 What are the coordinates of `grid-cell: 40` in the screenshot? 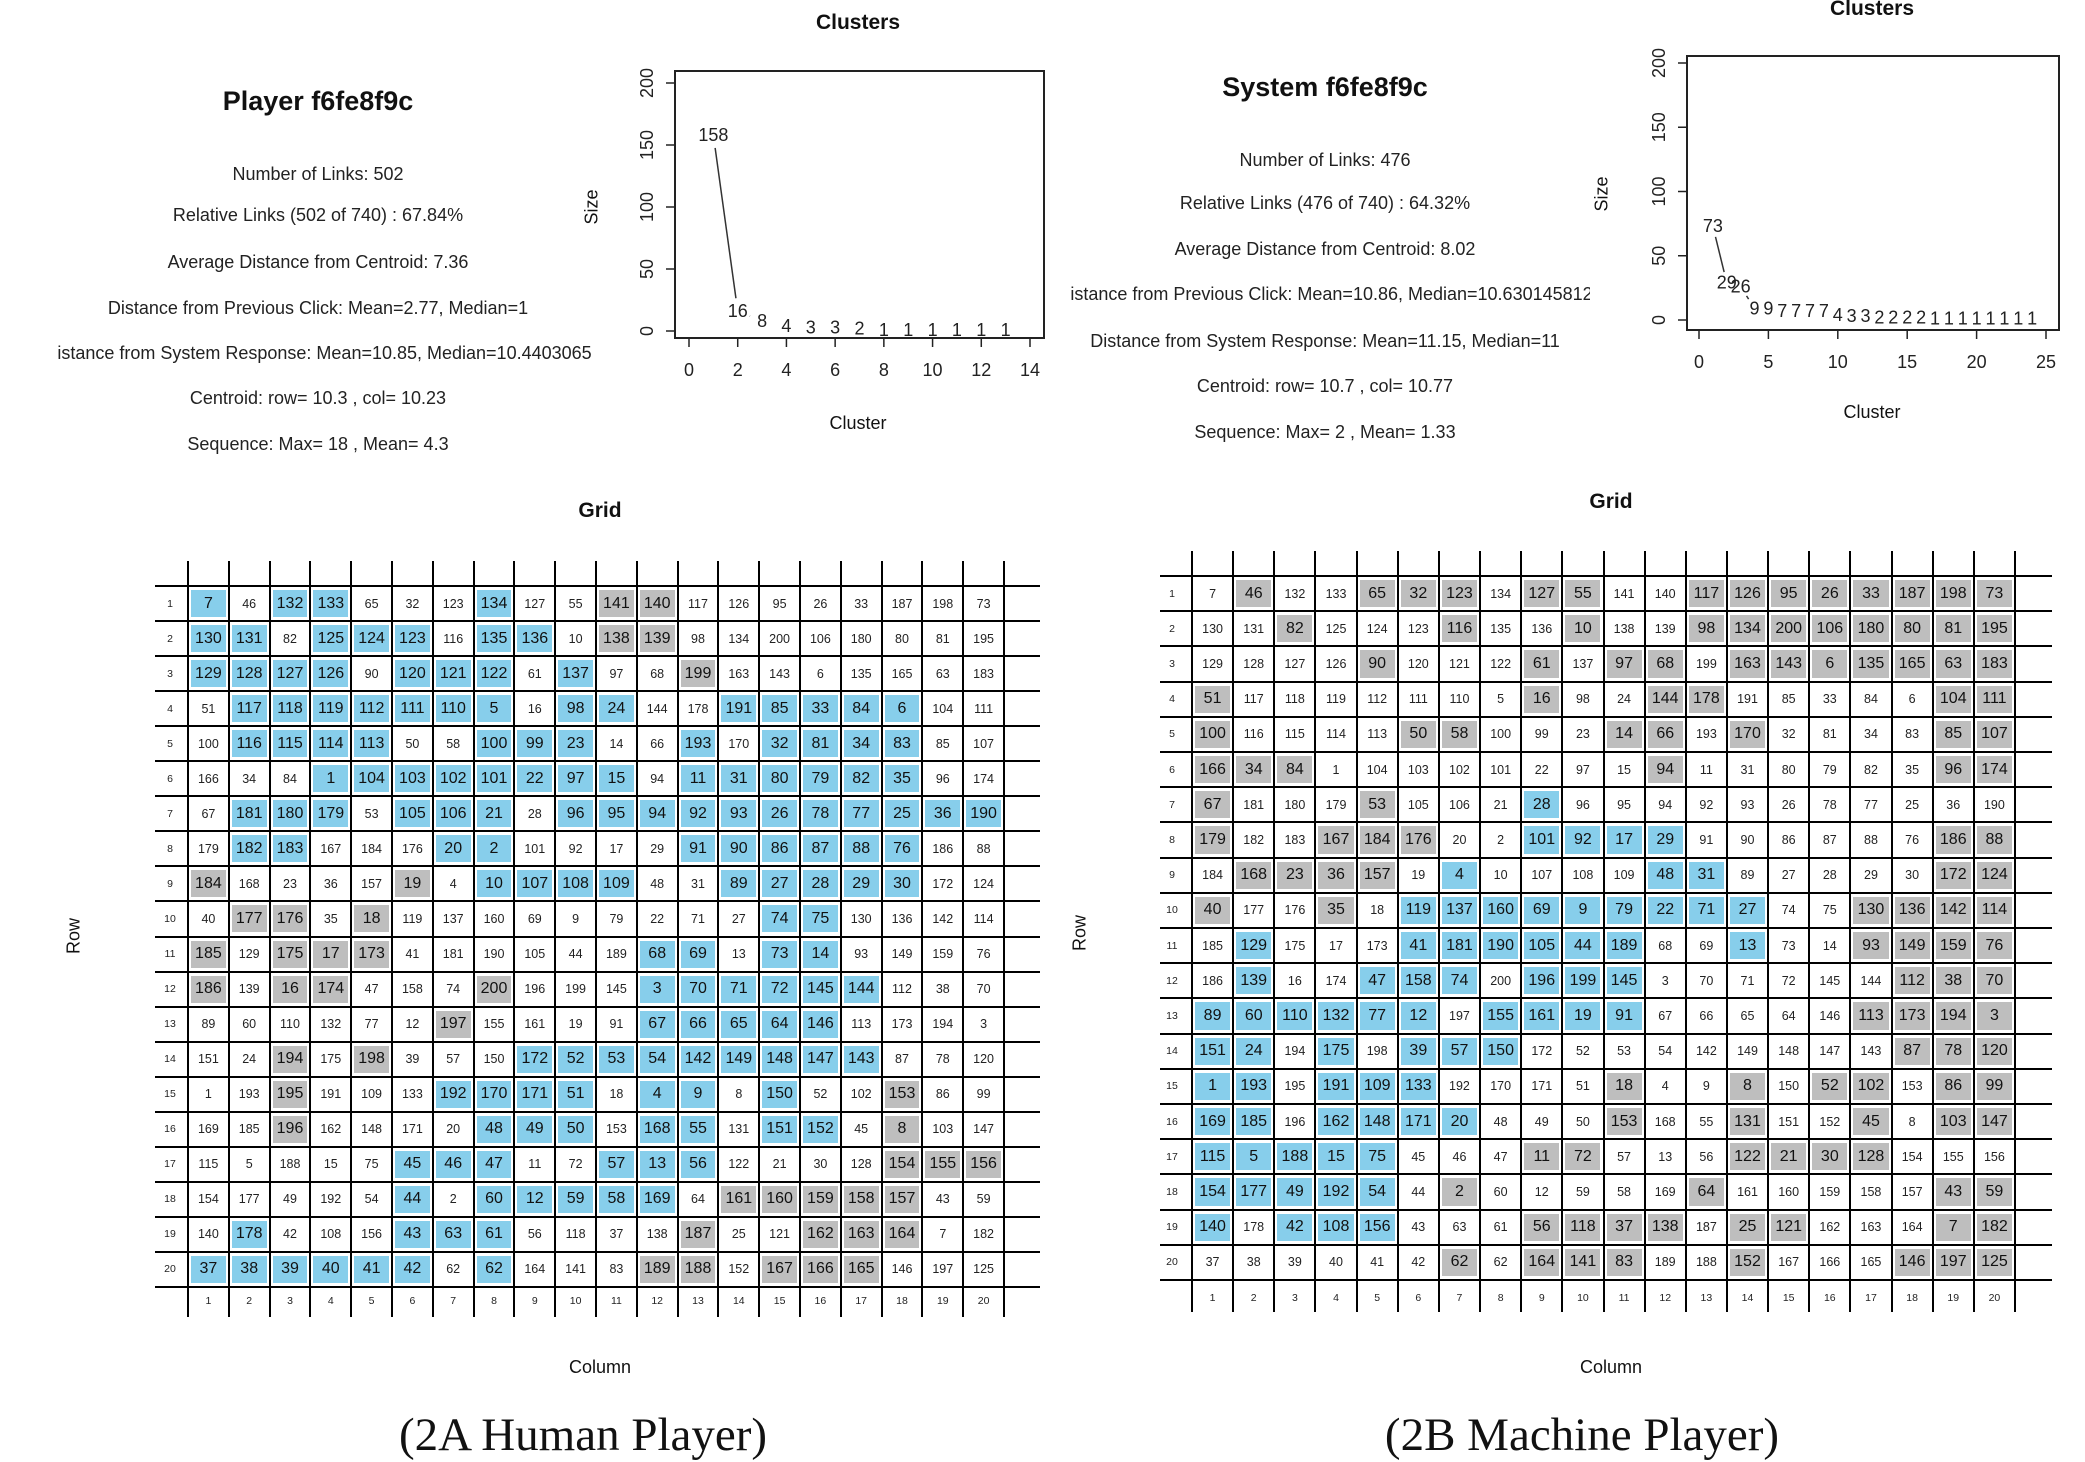 It's located at (208, 918).